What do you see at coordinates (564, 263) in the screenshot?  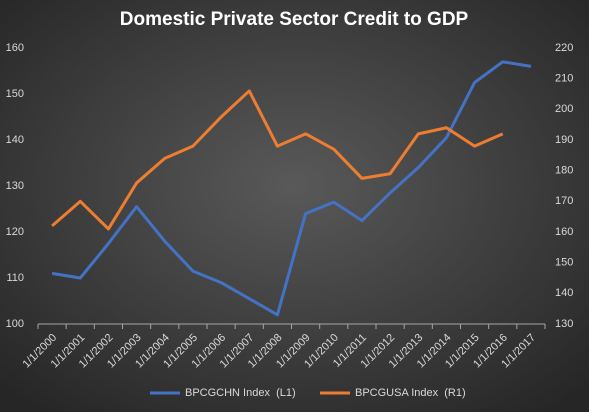 I see `y2-tick-label: 150` at bounding box center [564, 263].